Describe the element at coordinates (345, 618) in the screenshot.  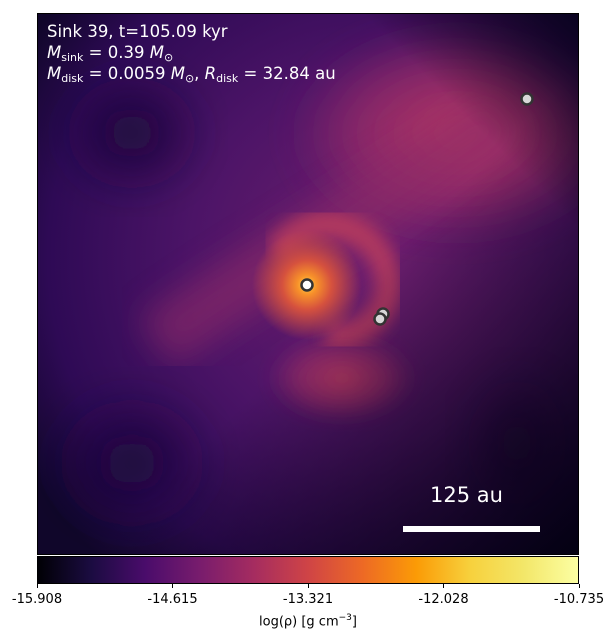
I see `colorbar-label-exponent: −3` at that location.